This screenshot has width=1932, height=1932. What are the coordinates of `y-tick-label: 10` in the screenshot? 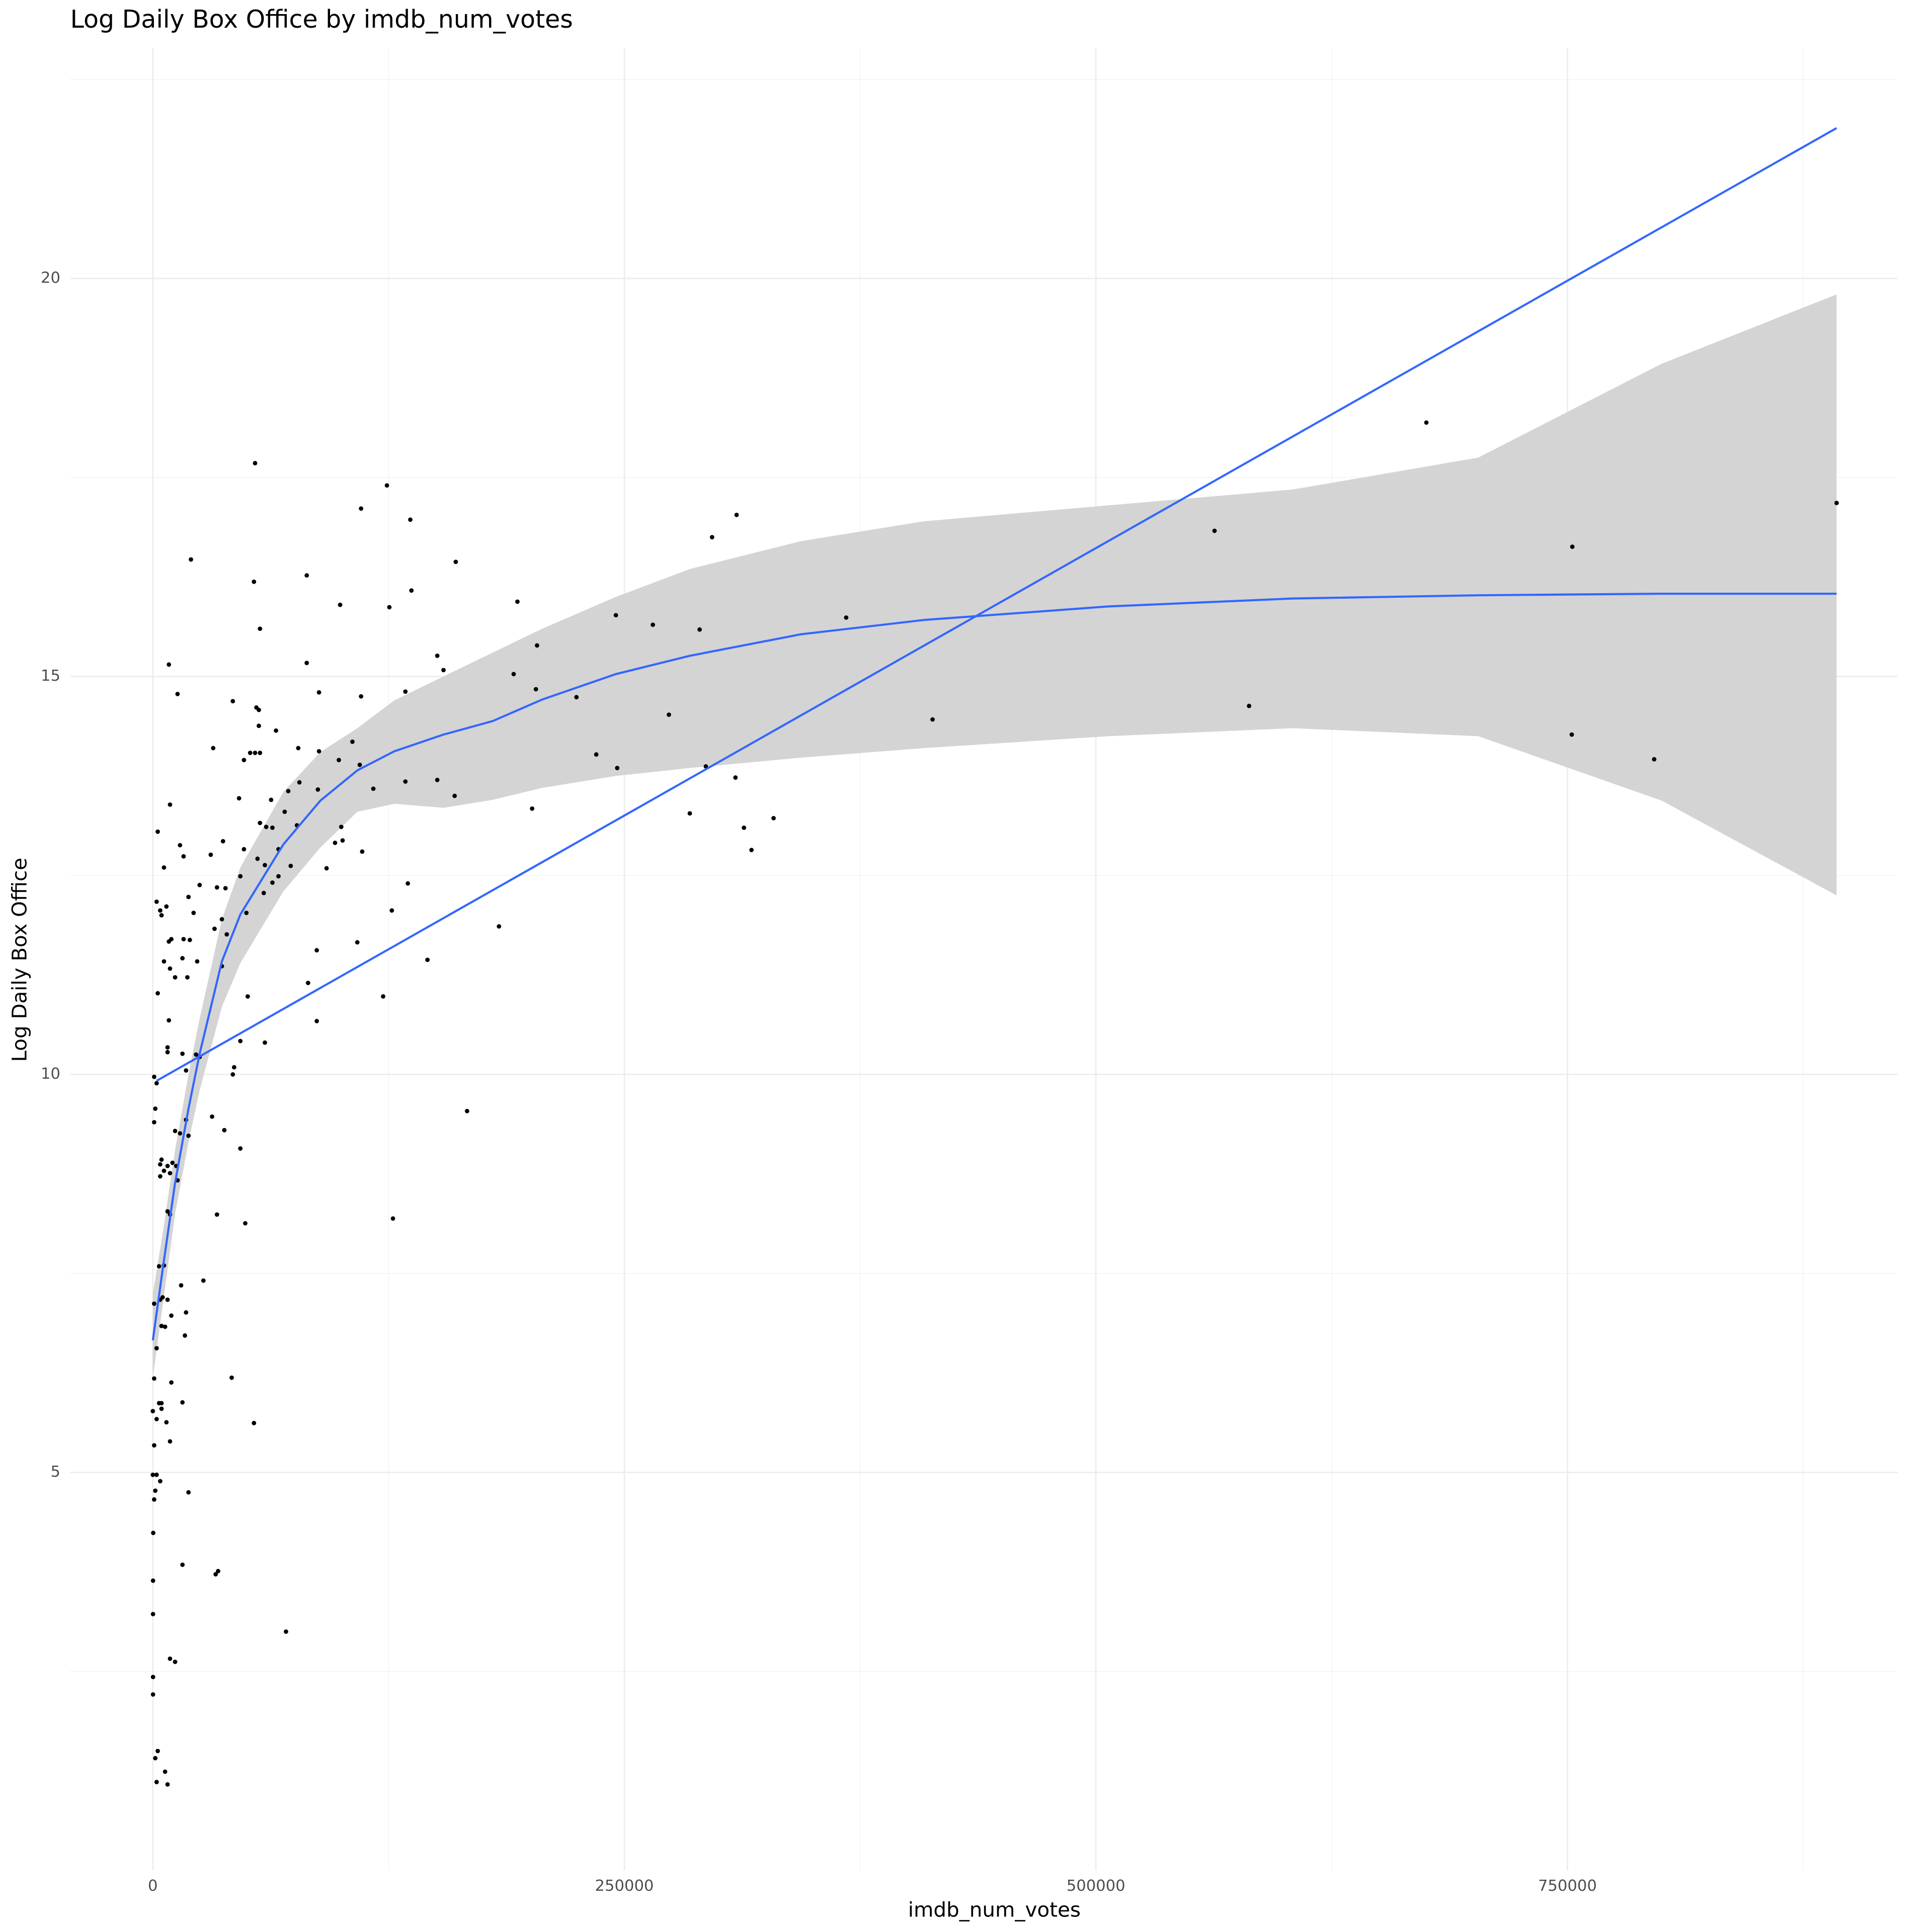 It's located at (51, 1074).